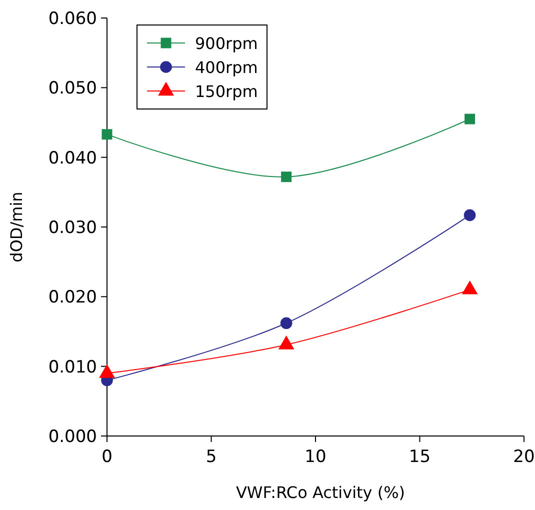 Image resolution: width=535 pixels, height=510 pixels. I want to click on x-tick-label: 5, so click(211, 457).